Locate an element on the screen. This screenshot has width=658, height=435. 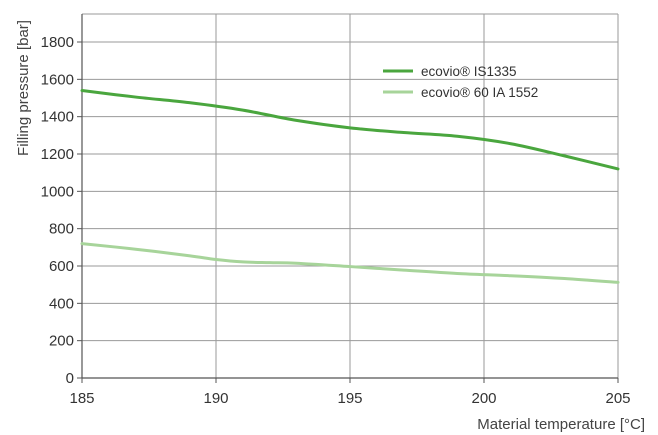
y-tick-labels: 0 200 400 600 800 1000 1200 1400 1600 1800 is located at coordinates (57, 210).